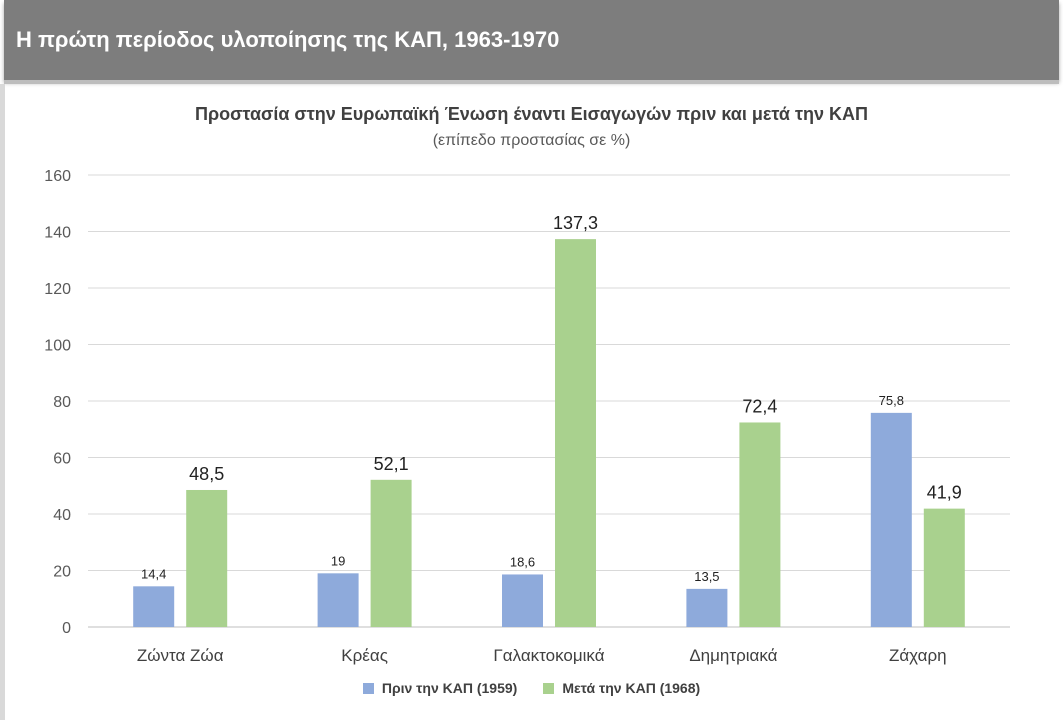 The width and height of the screenshot is (1063, 720). I want to click on y-tick-label: 120, so click(57, 289).